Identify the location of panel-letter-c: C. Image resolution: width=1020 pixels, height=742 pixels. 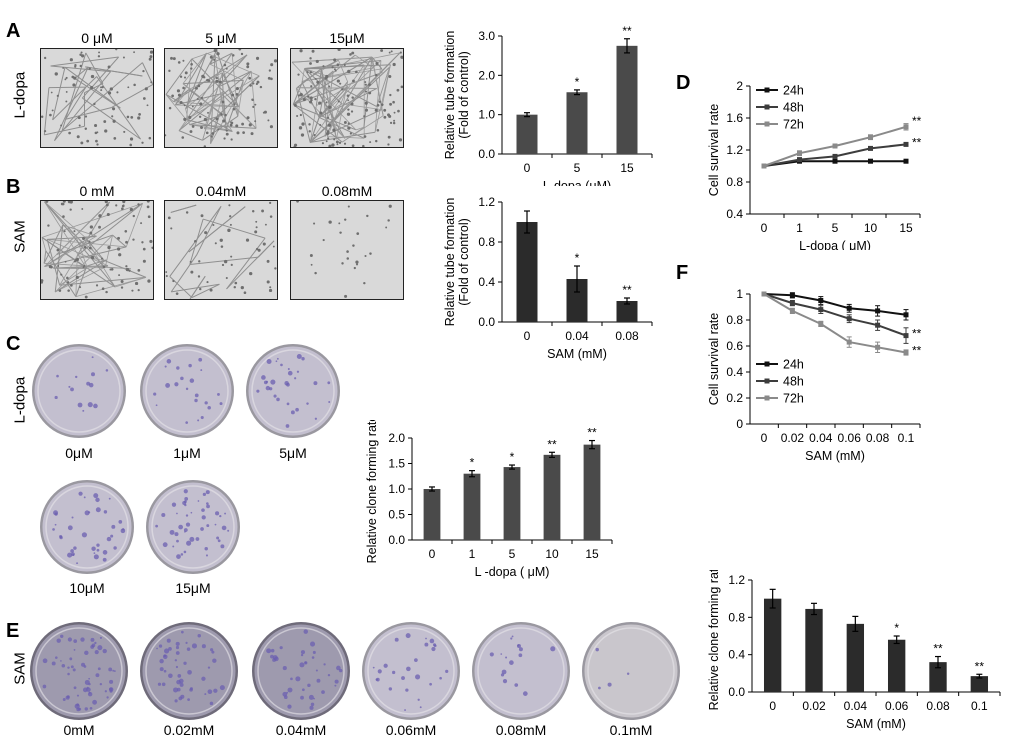
(13, 344).